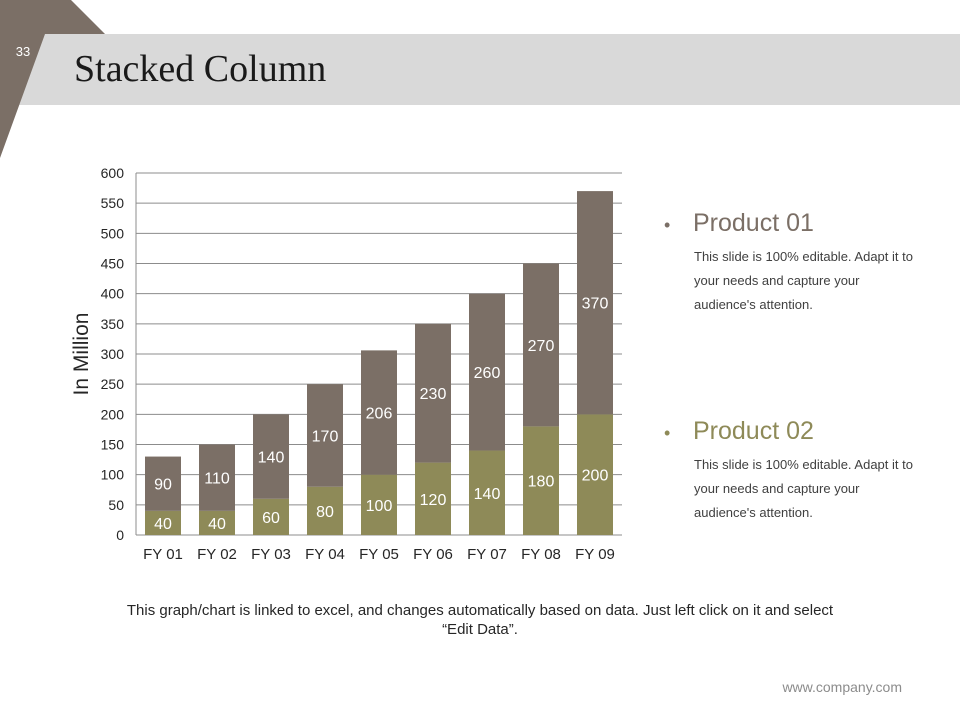  I want to click on data-label: 80, so click(325, 512).